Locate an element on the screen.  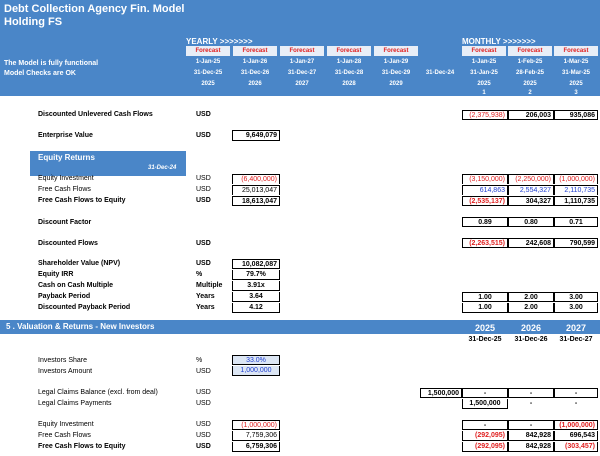
s5-fcfe-y1: (292,095) is located at coordinates (485, 447).